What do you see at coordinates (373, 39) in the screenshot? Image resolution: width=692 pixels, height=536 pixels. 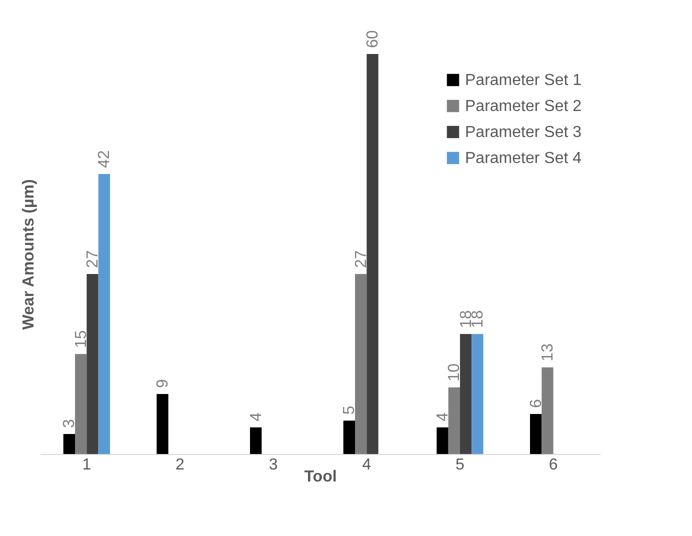 I see `data-label: 60` at bounding box center [373, 39].